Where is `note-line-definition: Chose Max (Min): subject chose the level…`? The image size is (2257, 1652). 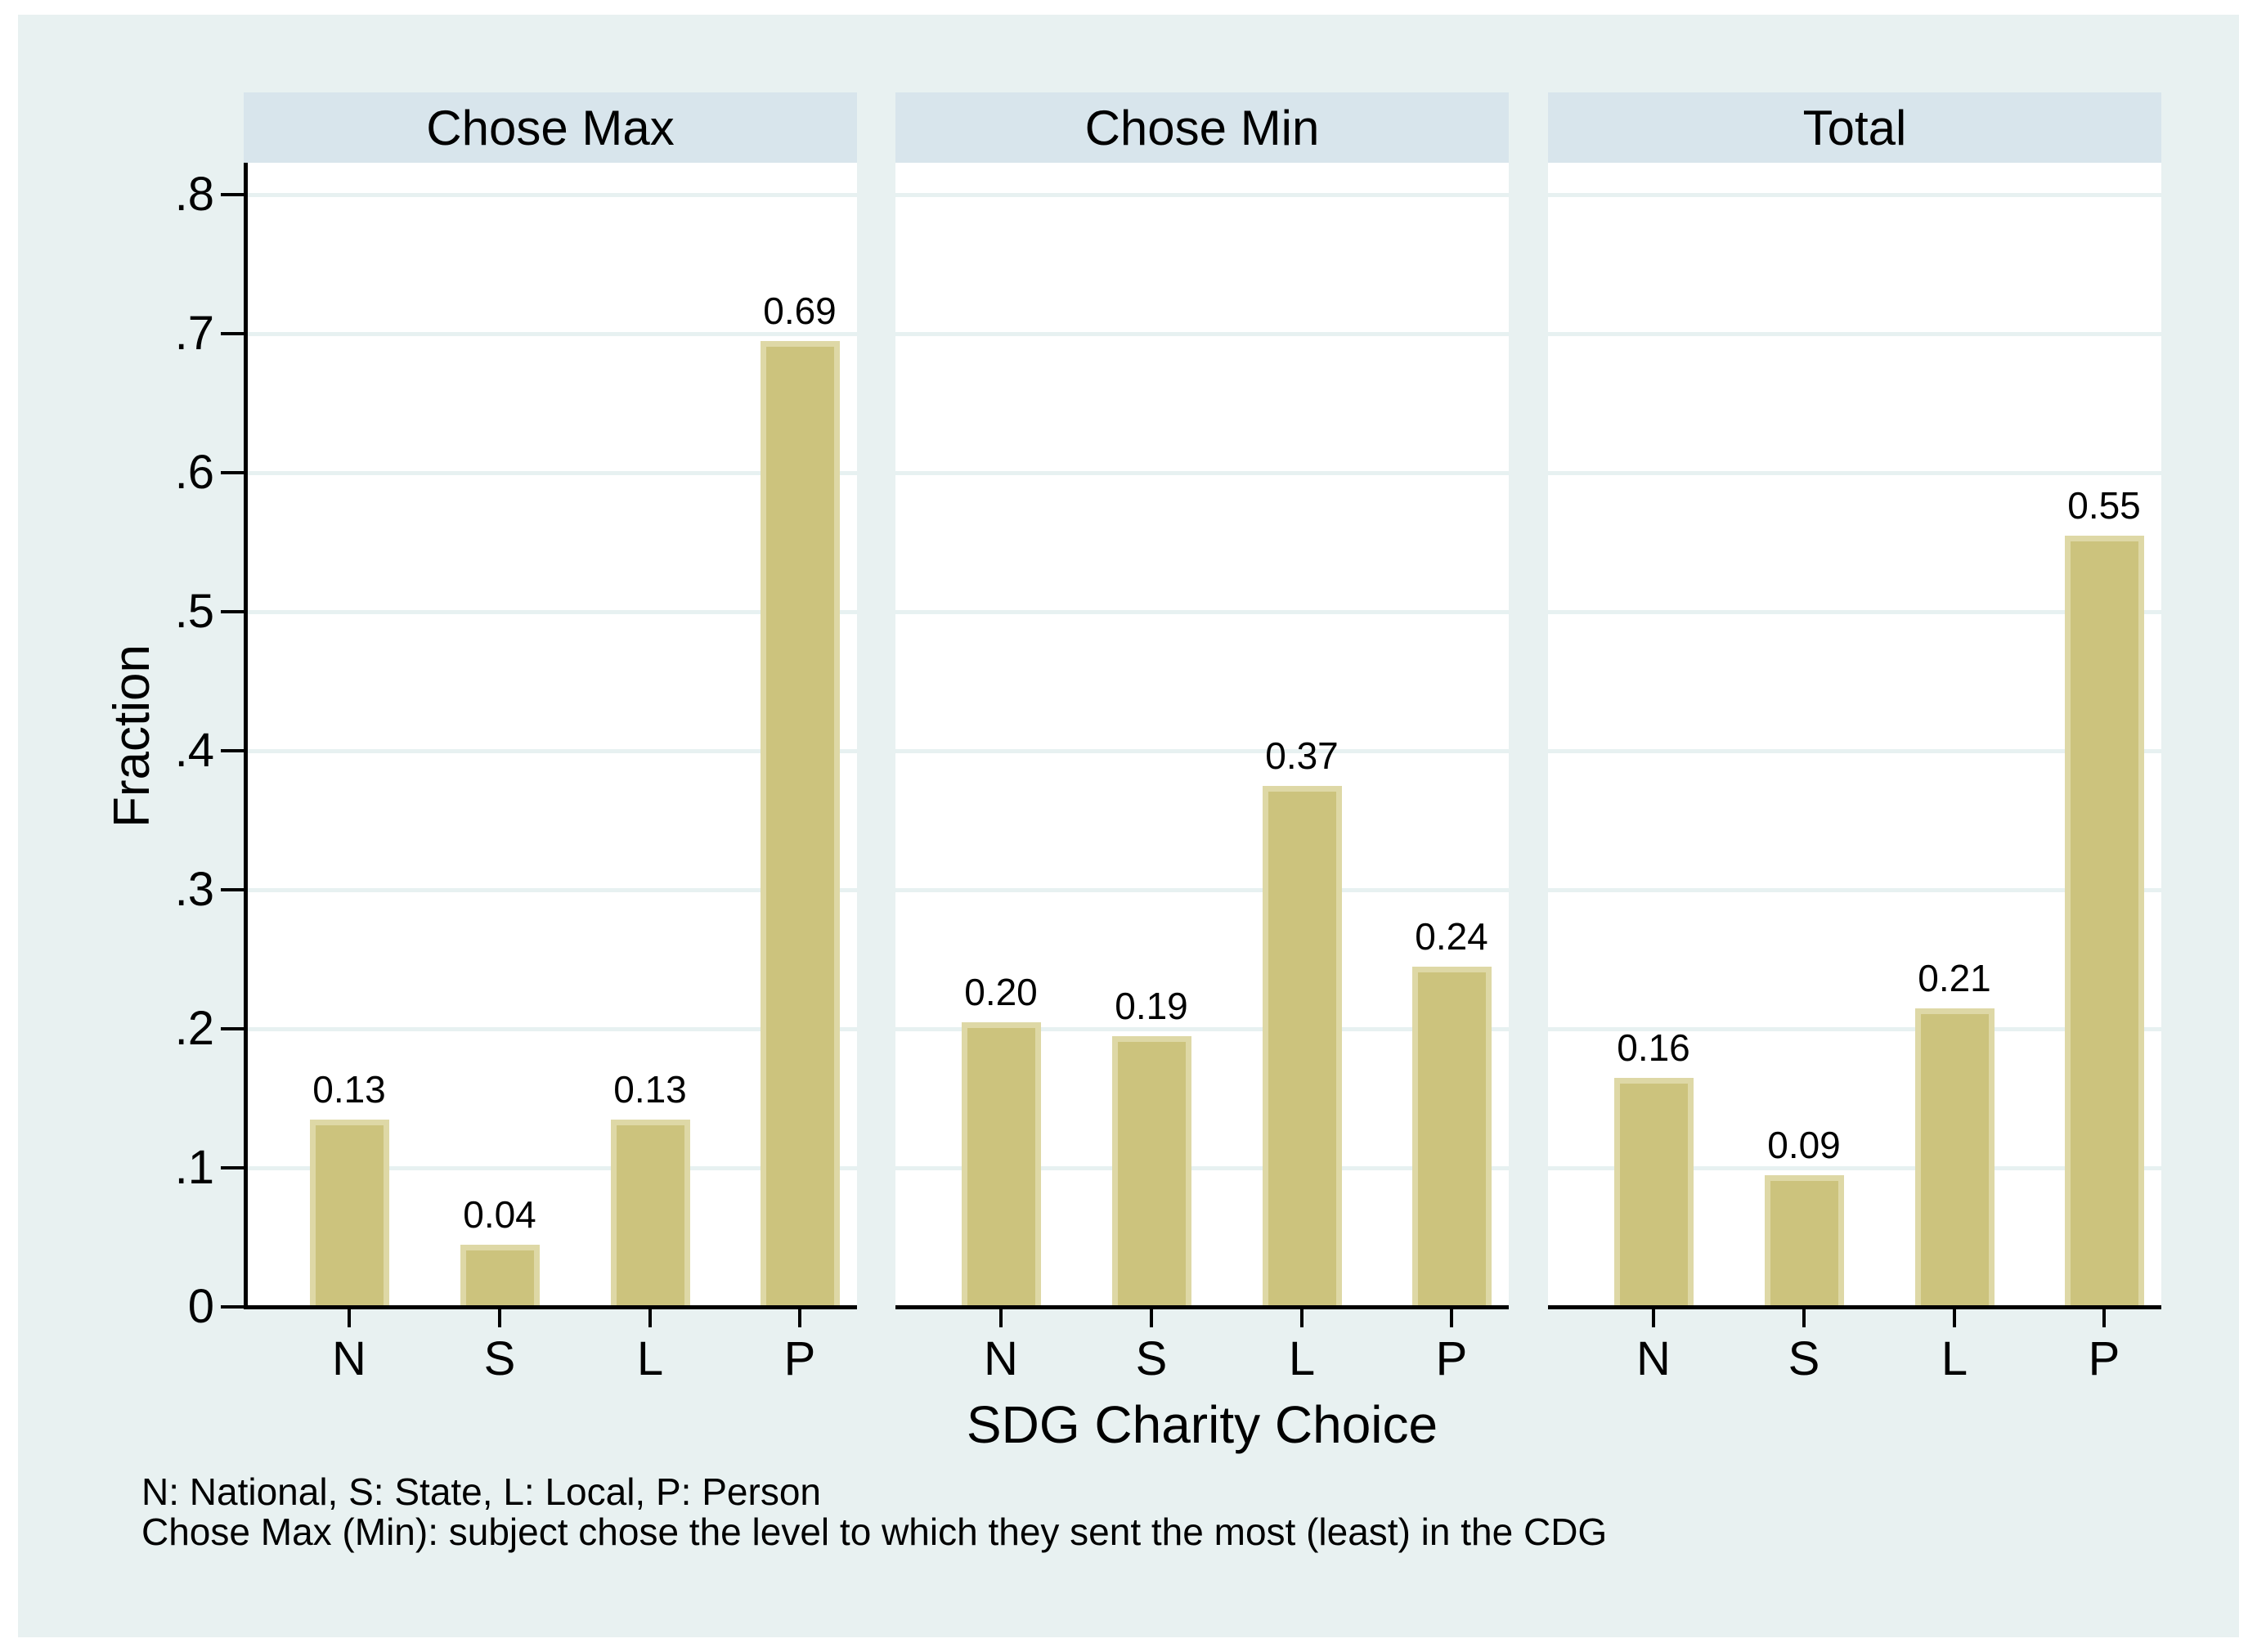 note-line-definition: Chose Max (Min): subject chose the level… is located at coordinates (874, 1532).